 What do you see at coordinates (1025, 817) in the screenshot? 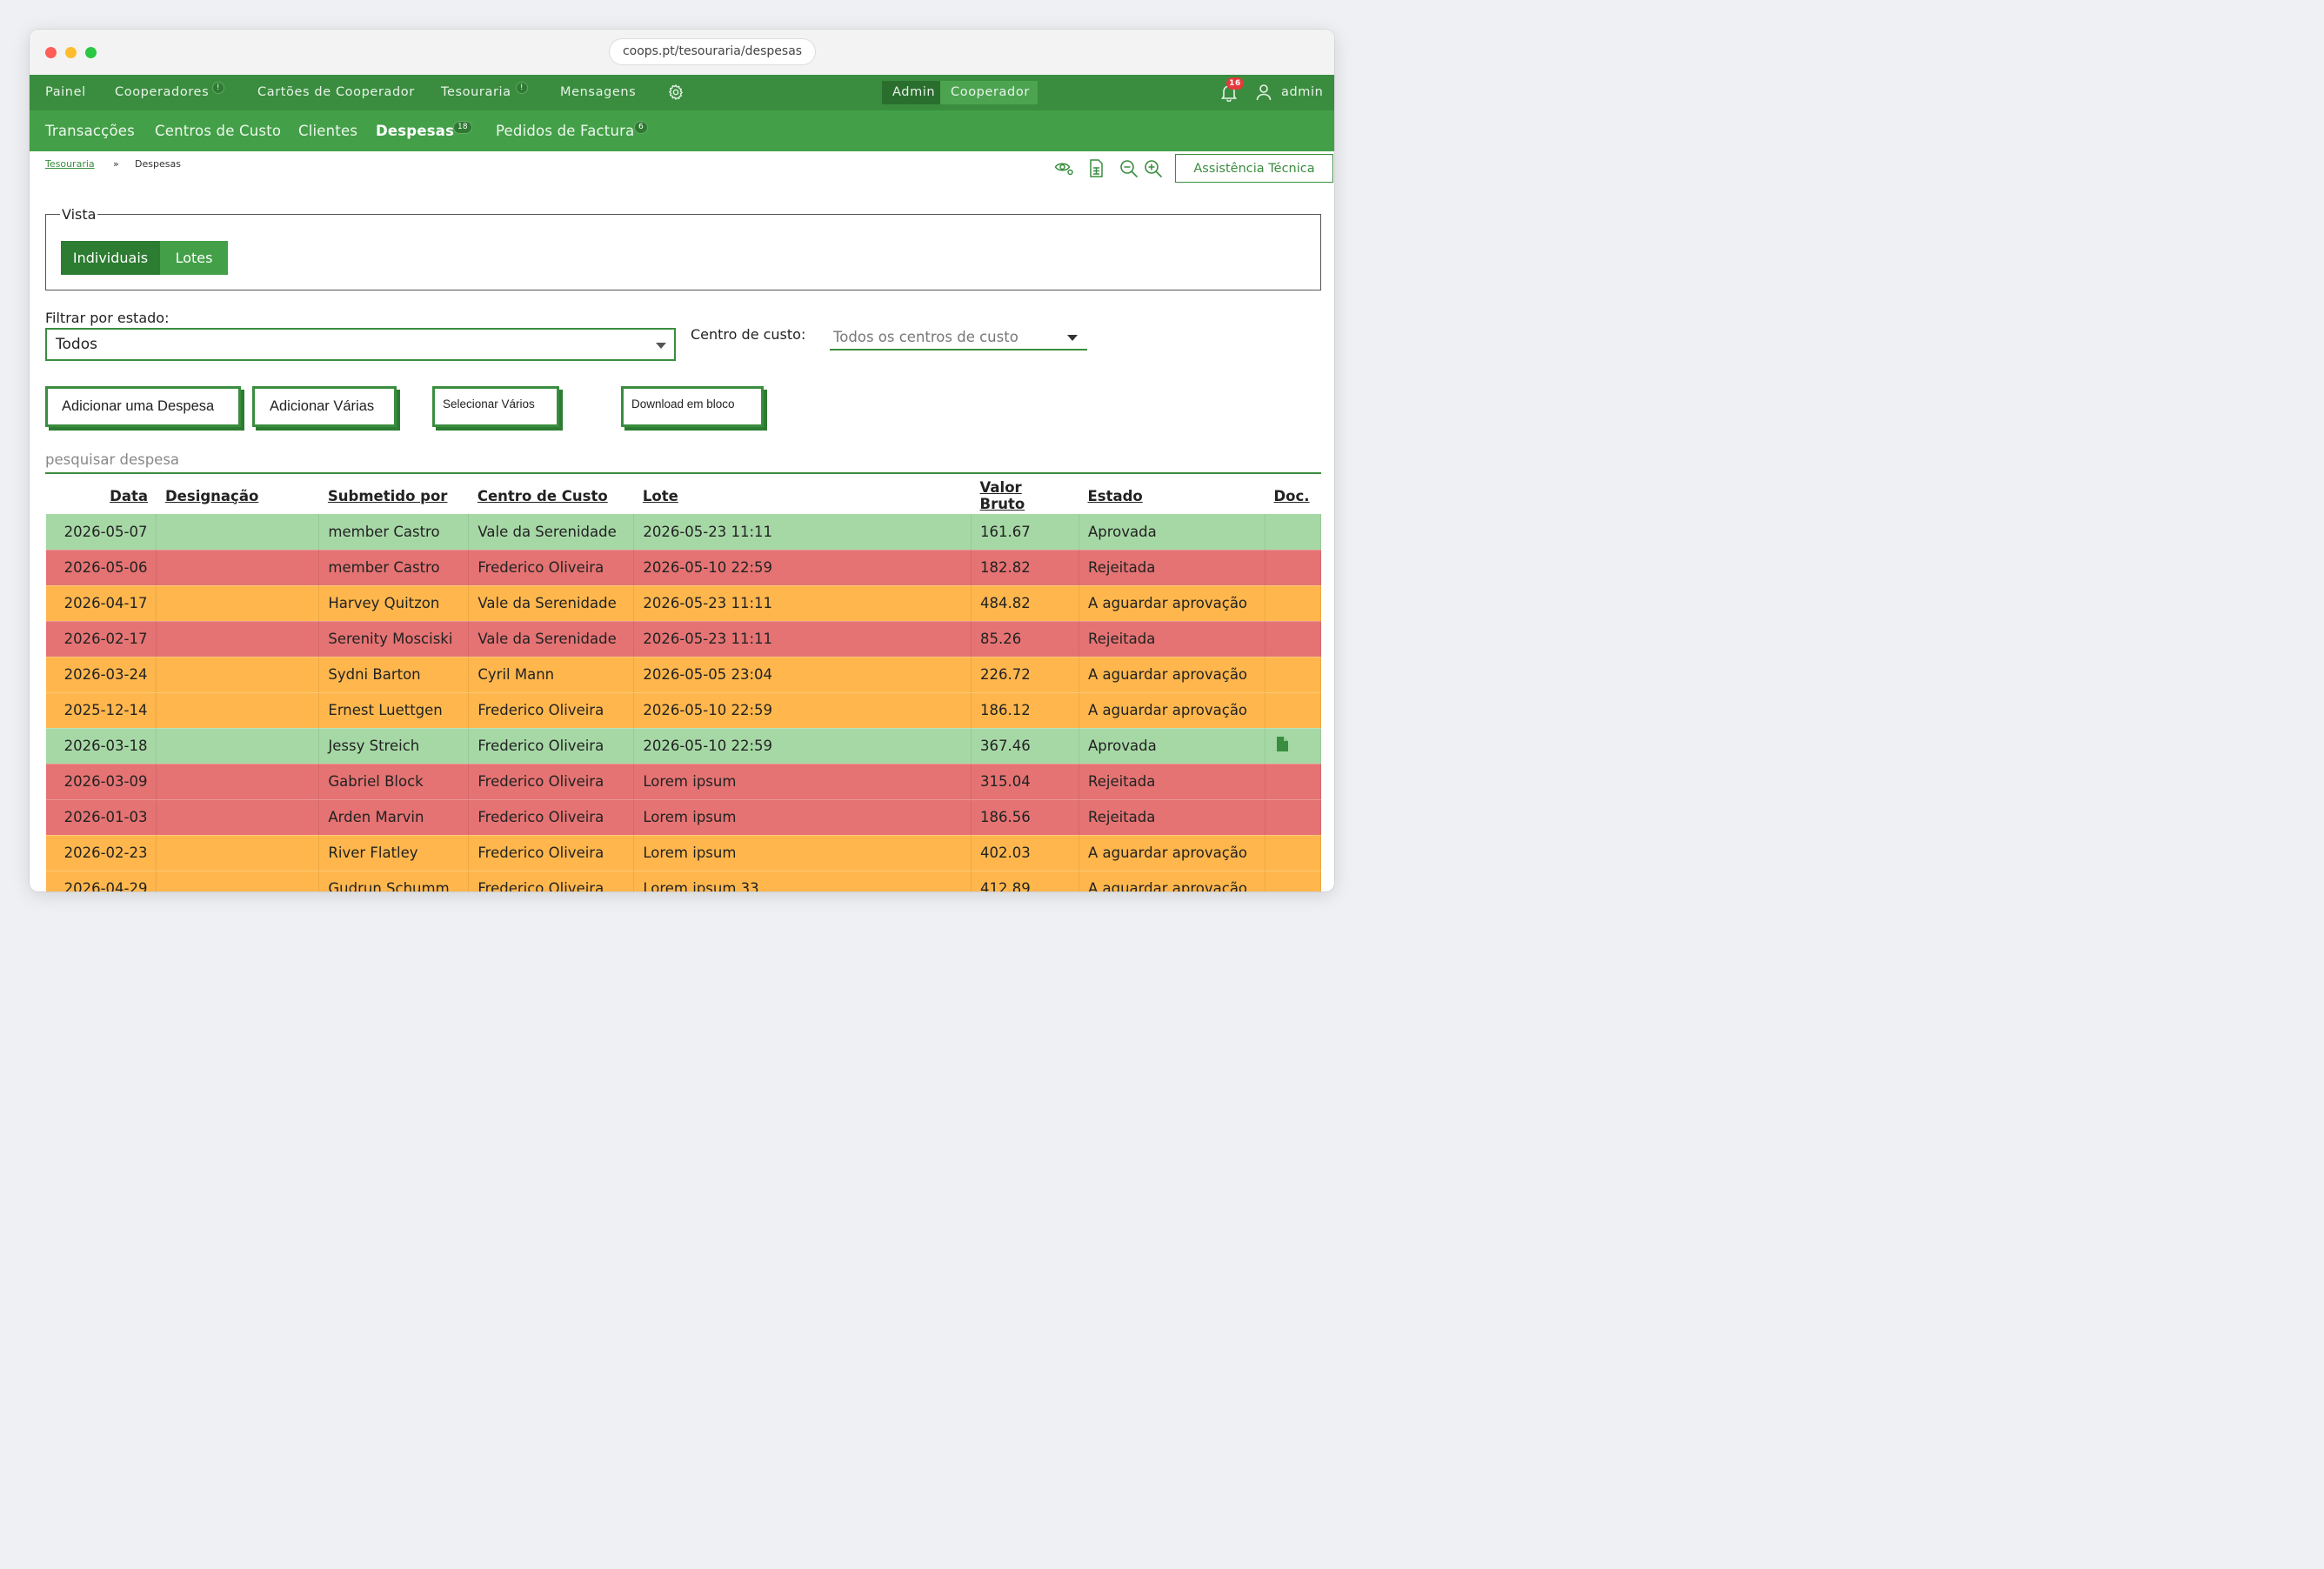
I see `cell-valor: 186.56` at bounding box center [1025, 817].